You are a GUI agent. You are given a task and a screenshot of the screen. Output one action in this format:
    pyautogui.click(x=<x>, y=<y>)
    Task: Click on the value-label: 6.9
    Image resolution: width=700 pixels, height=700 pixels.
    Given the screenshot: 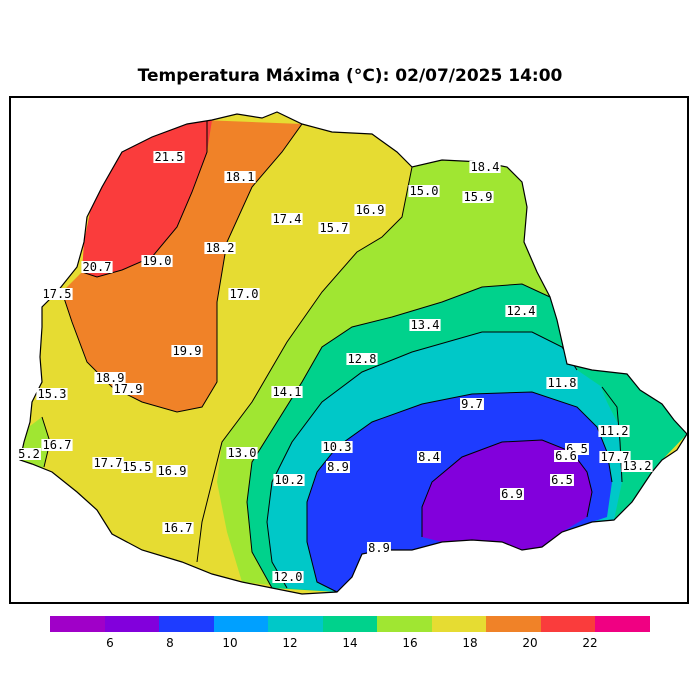 What is the action you would take?
    pyautogui.click(x=512, y=494)
    